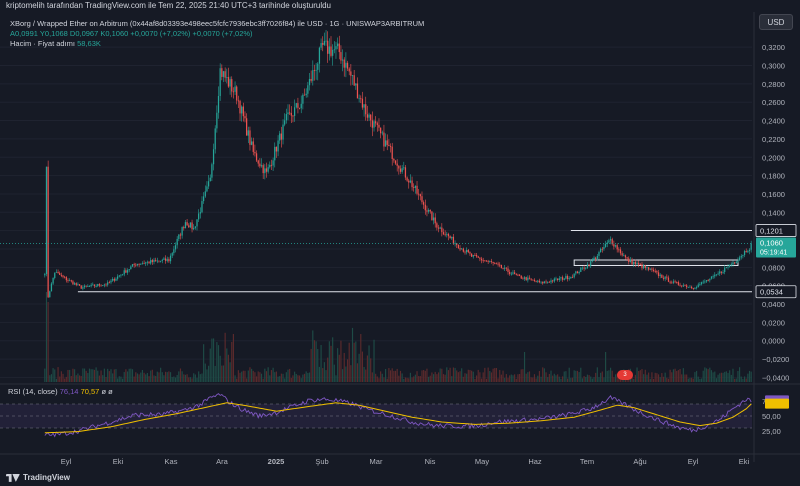 Image resolution: width=800 pixels, height=486 pixels. Describe the element at coordinates (776, 247) in the screenshot. I see `current-price-tag` at that location.